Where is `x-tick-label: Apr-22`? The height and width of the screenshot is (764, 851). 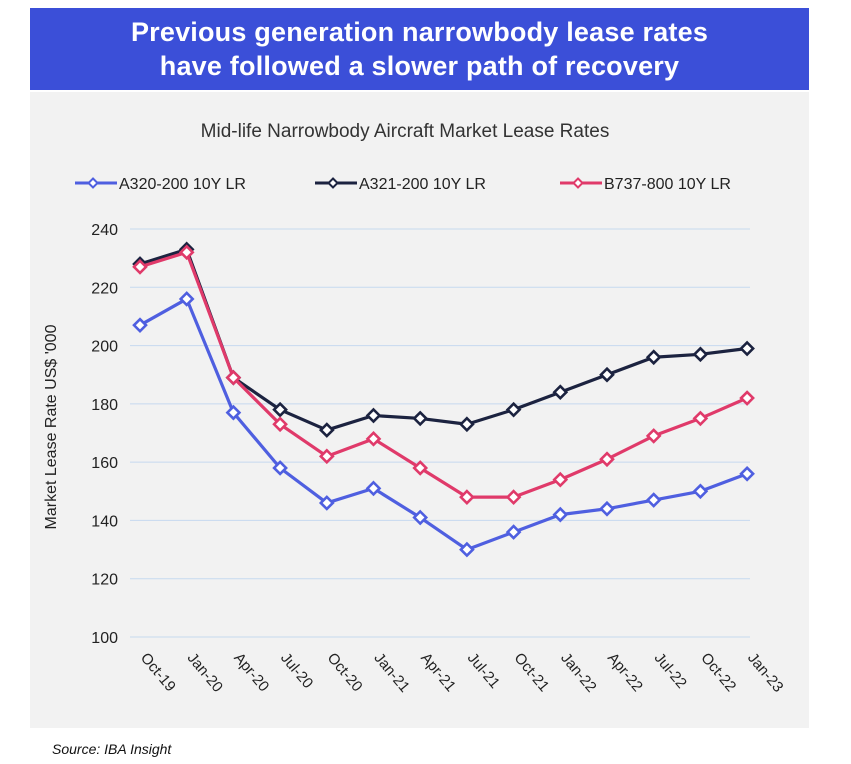
x-tick-label: Apr-22 is located at coordinates (625, 672).